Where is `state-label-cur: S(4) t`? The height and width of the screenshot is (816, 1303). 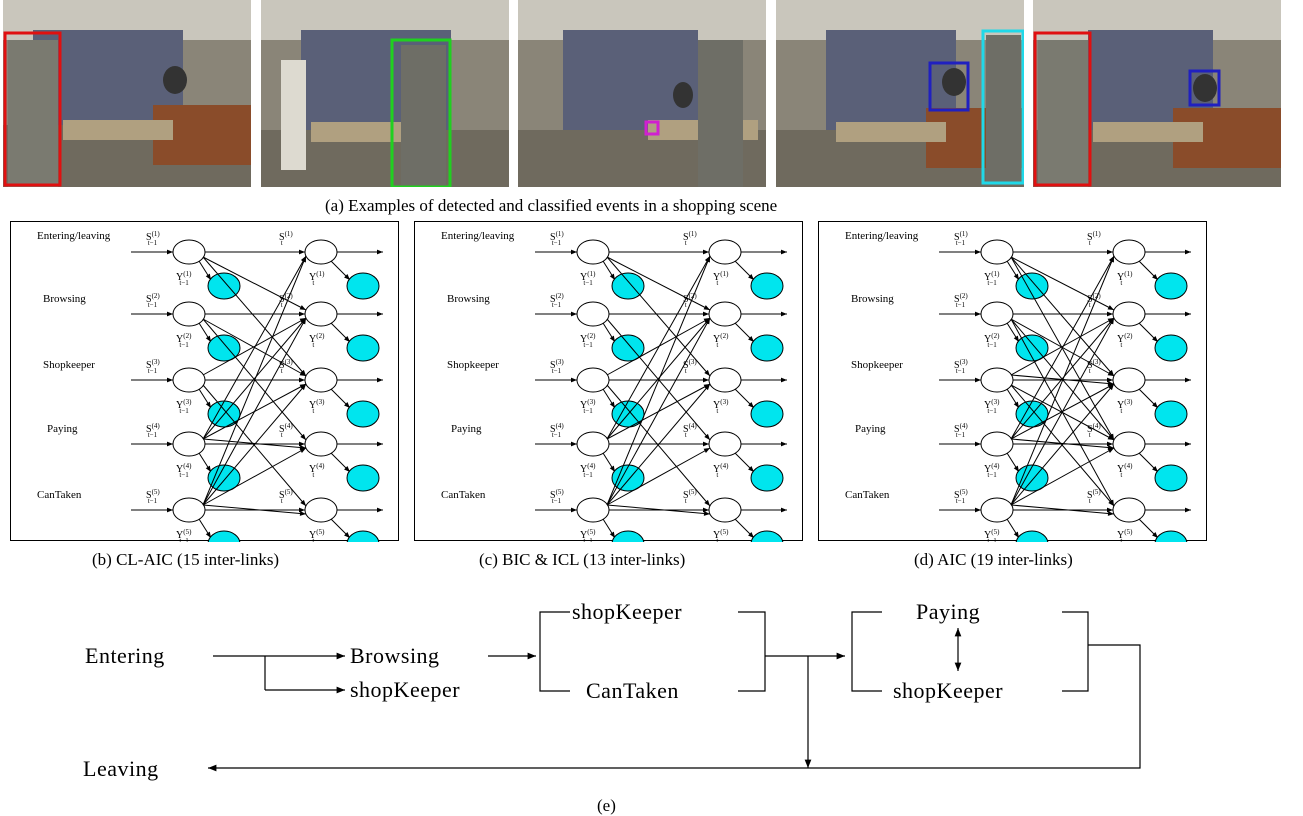 state-label-cur: S(4) t is located at coordinates (690, 430).